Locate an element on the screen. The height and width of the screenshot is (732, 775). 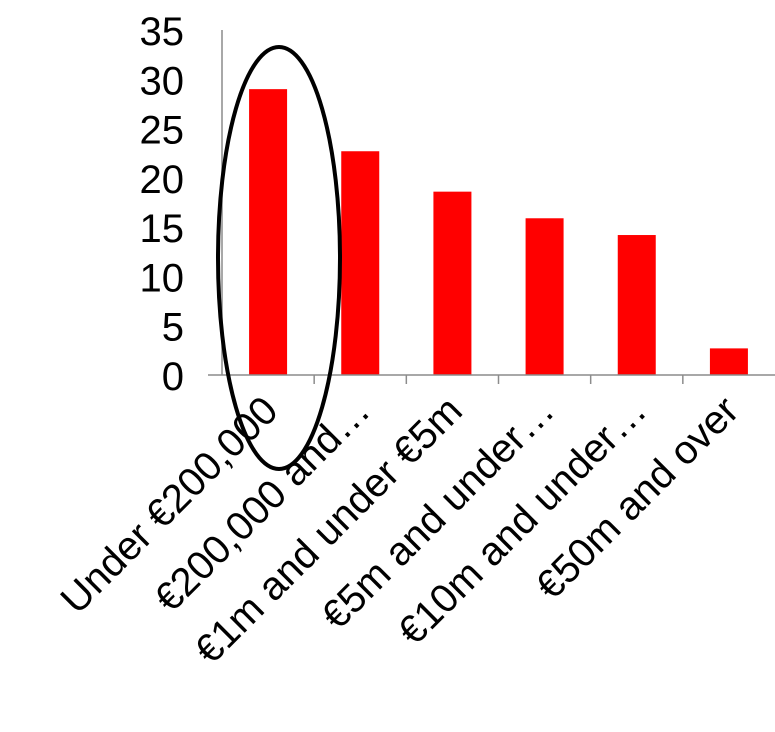
y-tick-label: 20 is located at coordinates (162, 180).